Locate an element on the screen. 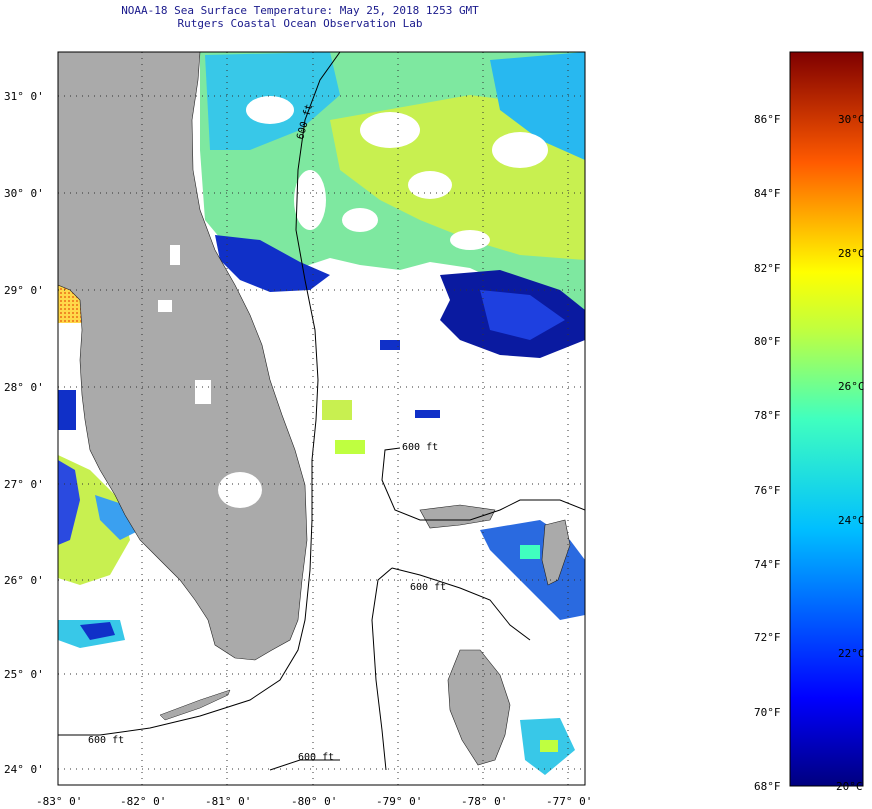 The height and width of the screenshot is (809, 872). andros-land is located at coordinates (479, 707).